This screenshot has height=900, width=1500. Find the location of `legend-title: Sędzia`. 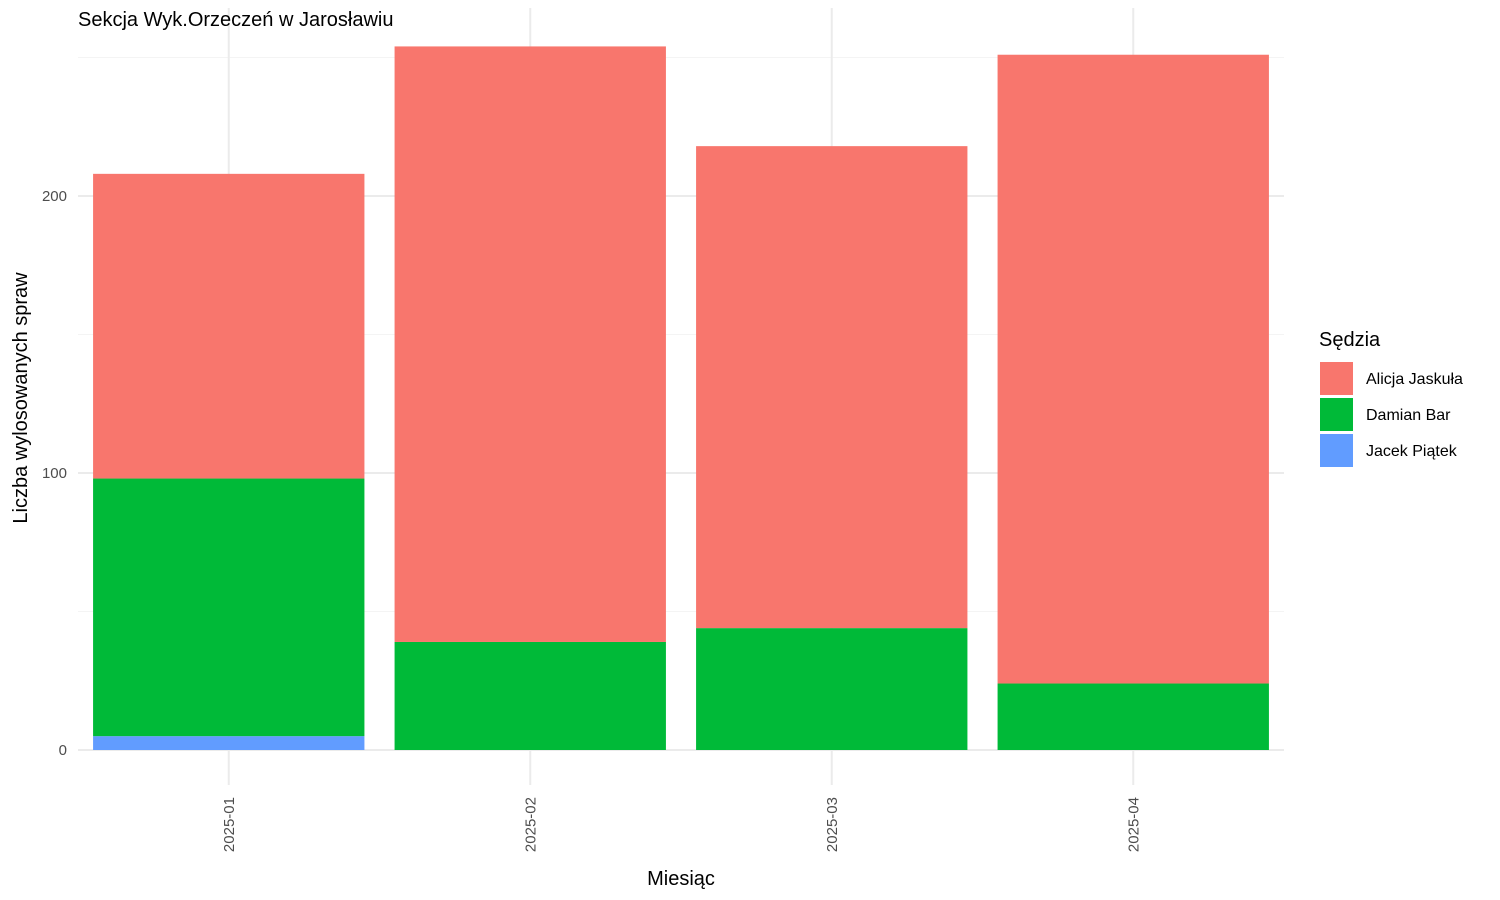

legend-title: Sędzia is located at coordinates (1350, 340).